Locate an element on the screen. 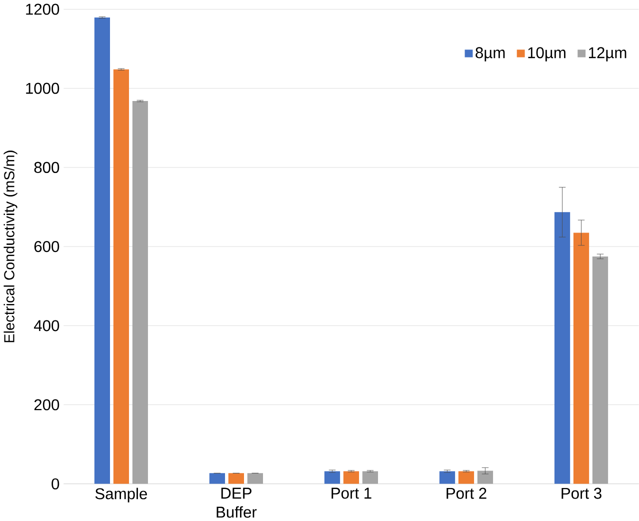 The height and width of the screenshot is (521, 639). y-tick-label: 800 is located at coordinates (47, 167).